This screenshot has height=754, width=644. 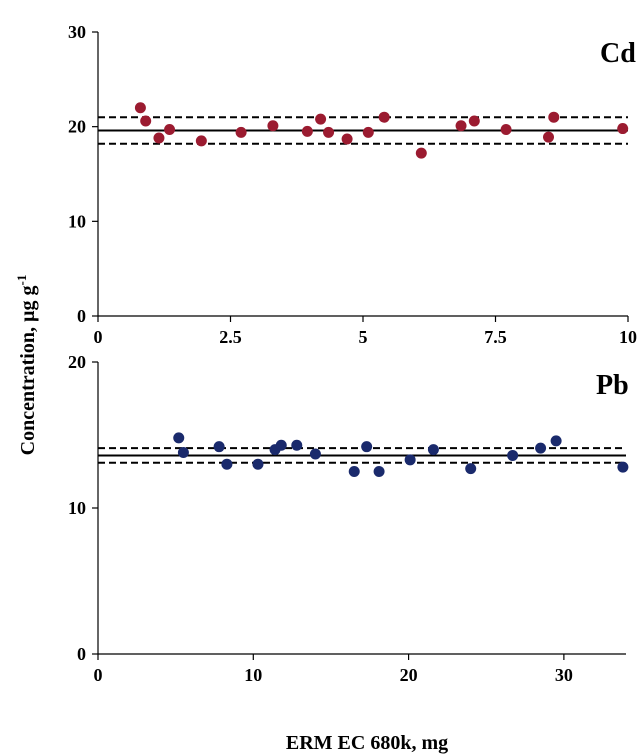 I want to click on panel-1-y-tick-label: 0, so click(x=81, y=654).